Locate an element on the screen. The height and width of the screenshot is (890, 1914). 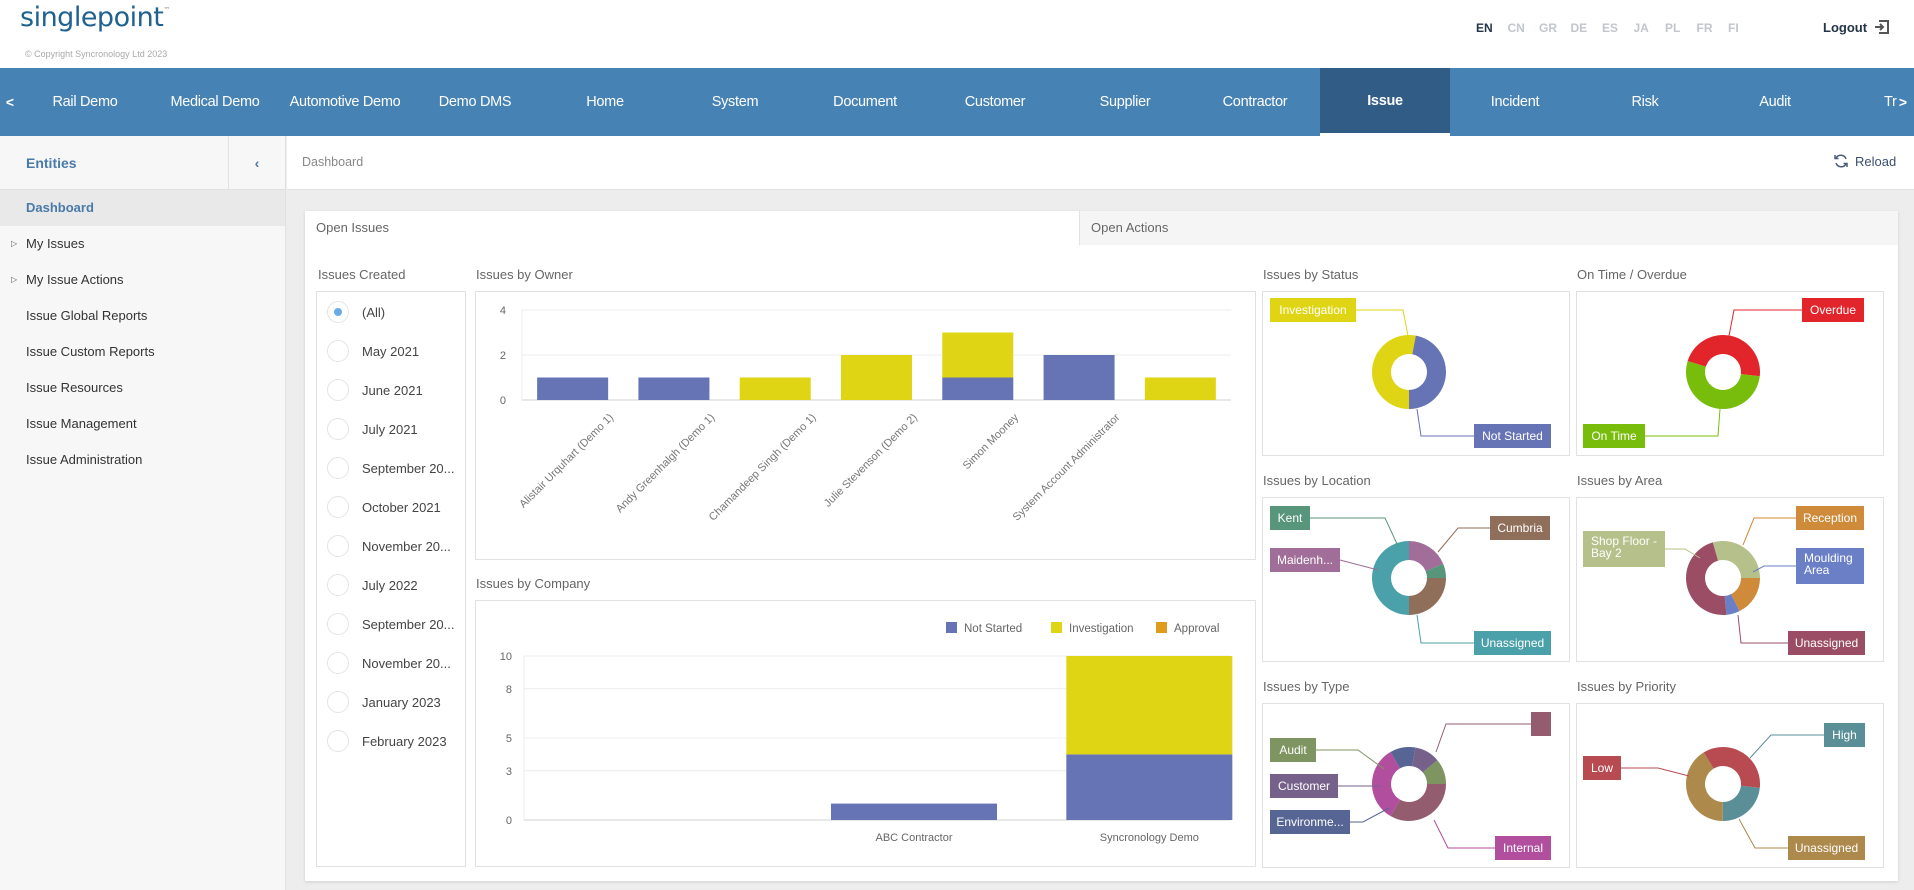
language-option-gr: GR is located at coordinates (1548, 28).